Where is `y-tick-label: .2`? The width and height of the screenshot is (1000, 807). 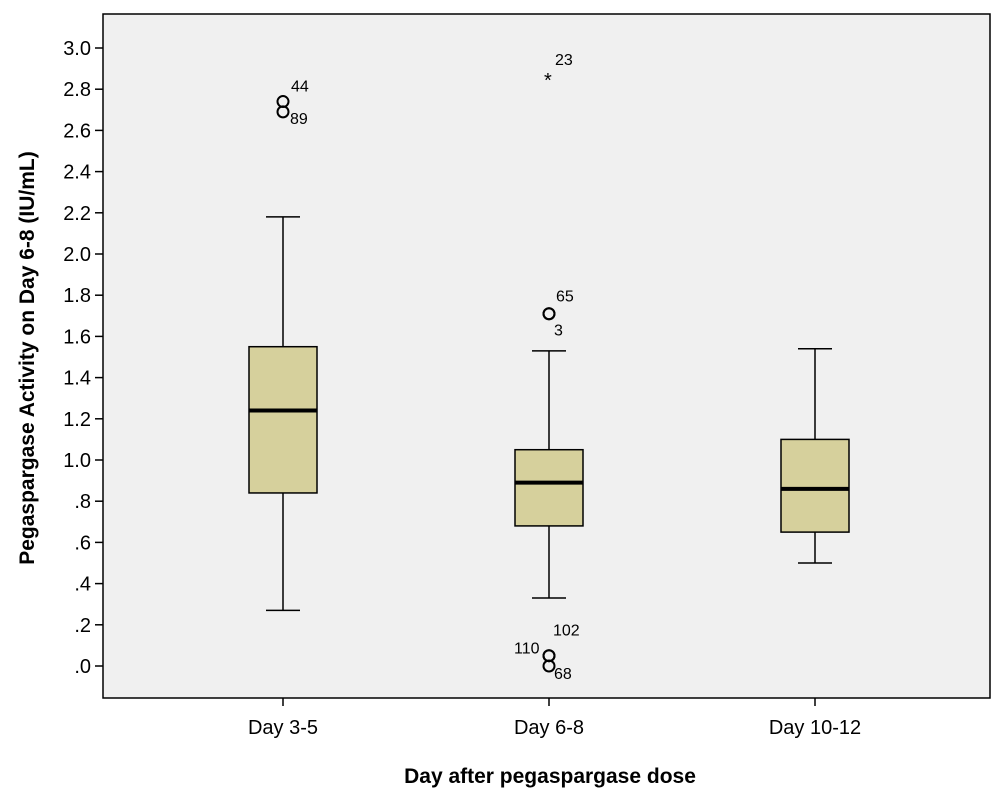
y-tick-label: .2 is located at coordinates (82, 626).